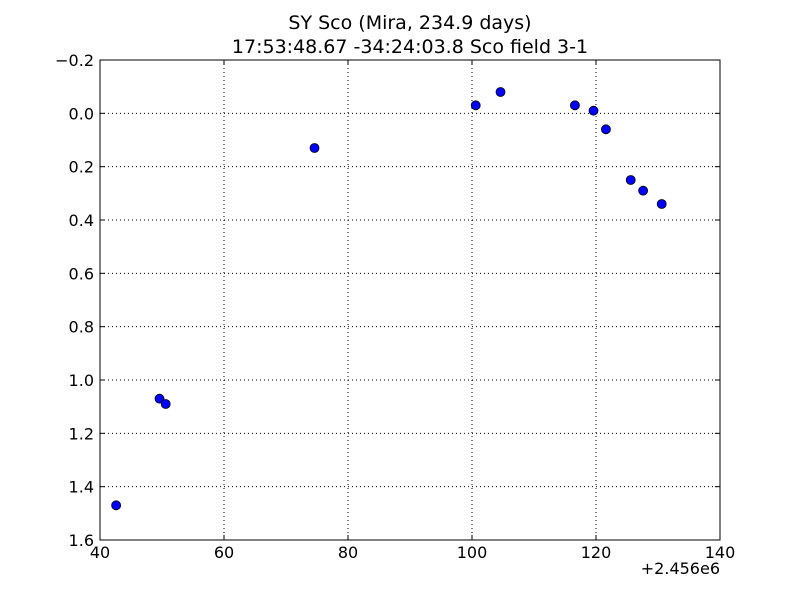  I want to click on y-tick-label: 1.6, so click(81, 540).